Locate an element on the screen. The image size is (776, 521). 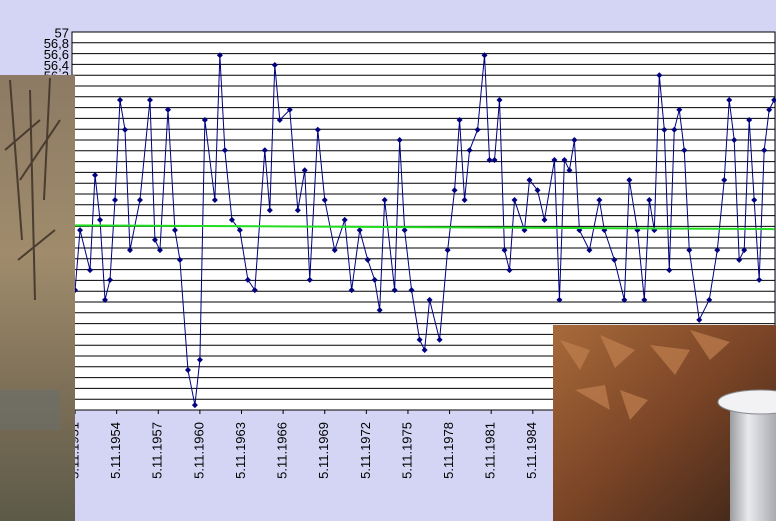
y-tick-label: 56,8 is located at coordinates (56, 43).